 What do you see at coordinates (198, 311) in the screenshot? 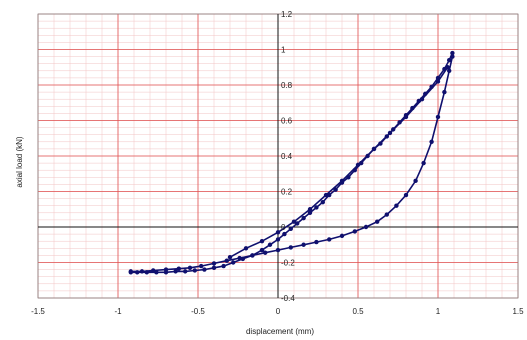
I see `x-tick-label: -0.5` at bounding box center [198, 311].